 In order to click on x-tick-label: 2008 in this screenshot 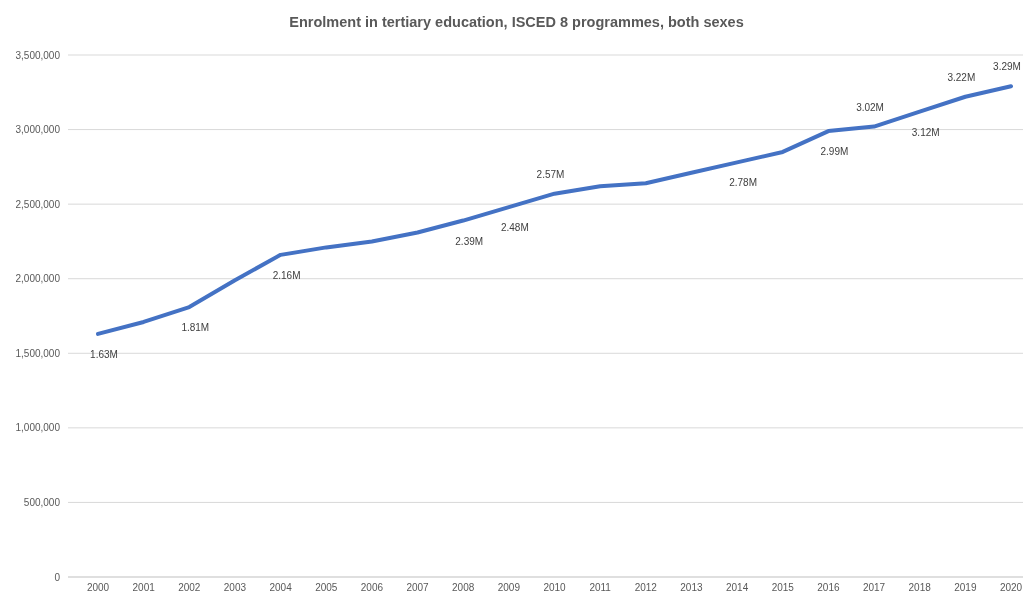, I will do `click(463, 587)`.